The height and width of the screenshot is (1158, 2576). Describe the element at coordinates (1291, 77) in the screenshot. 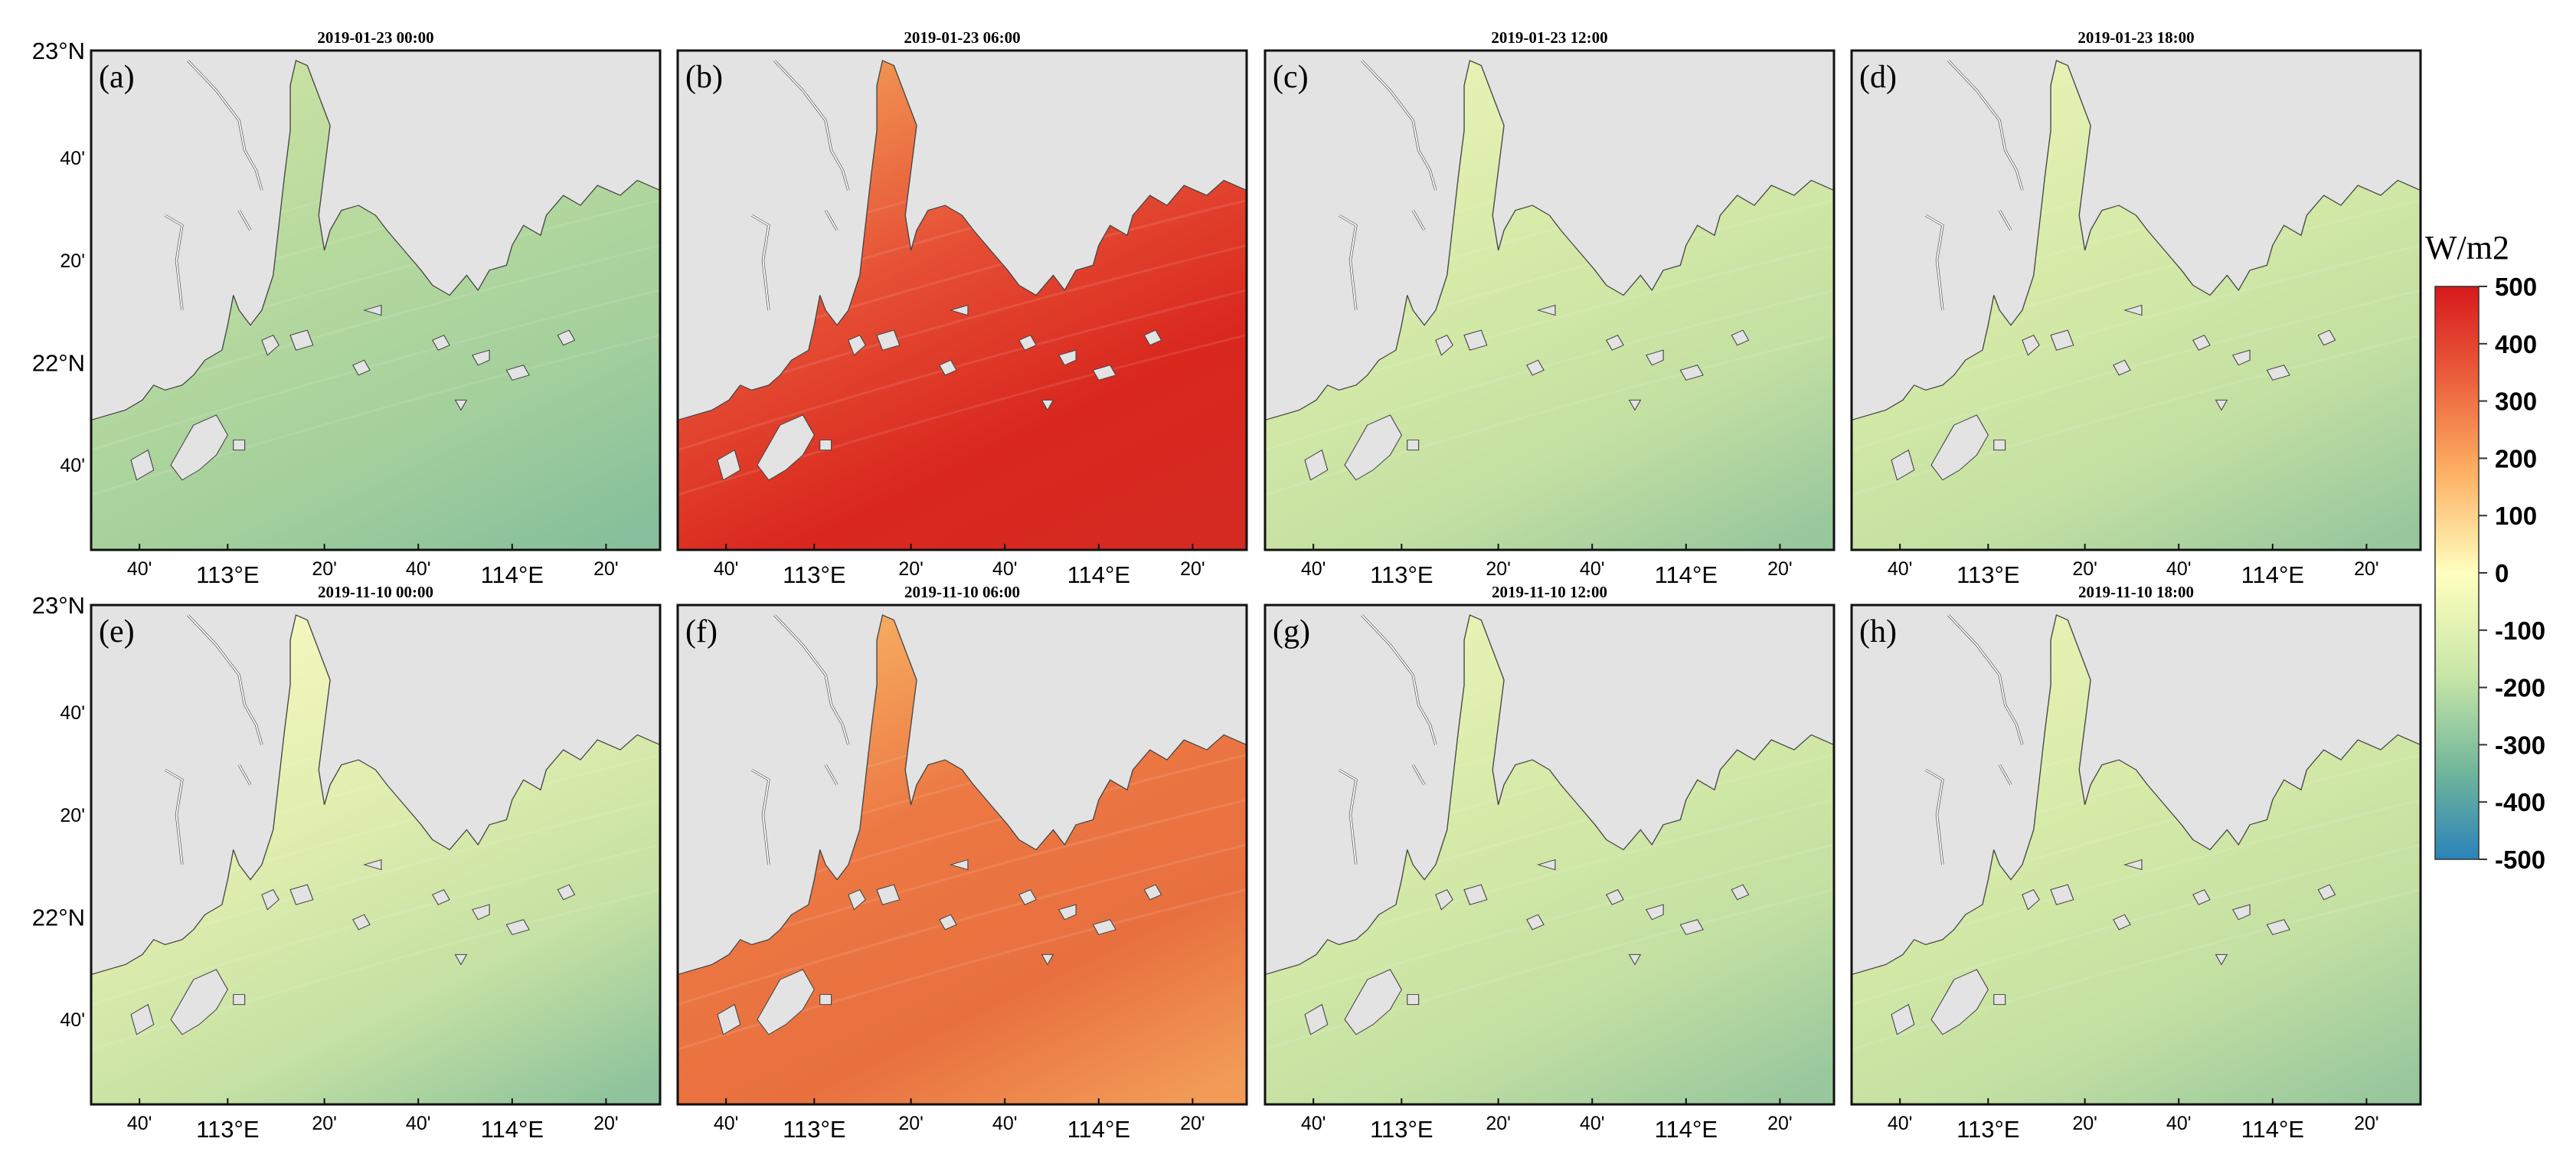

I see `panel-label: (c)` at that location.